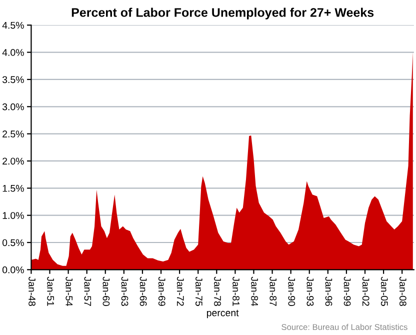  Describe the element at coordinates (328, 291) in the screenshot. I see `x-tick-label: Jan-96` at that location.